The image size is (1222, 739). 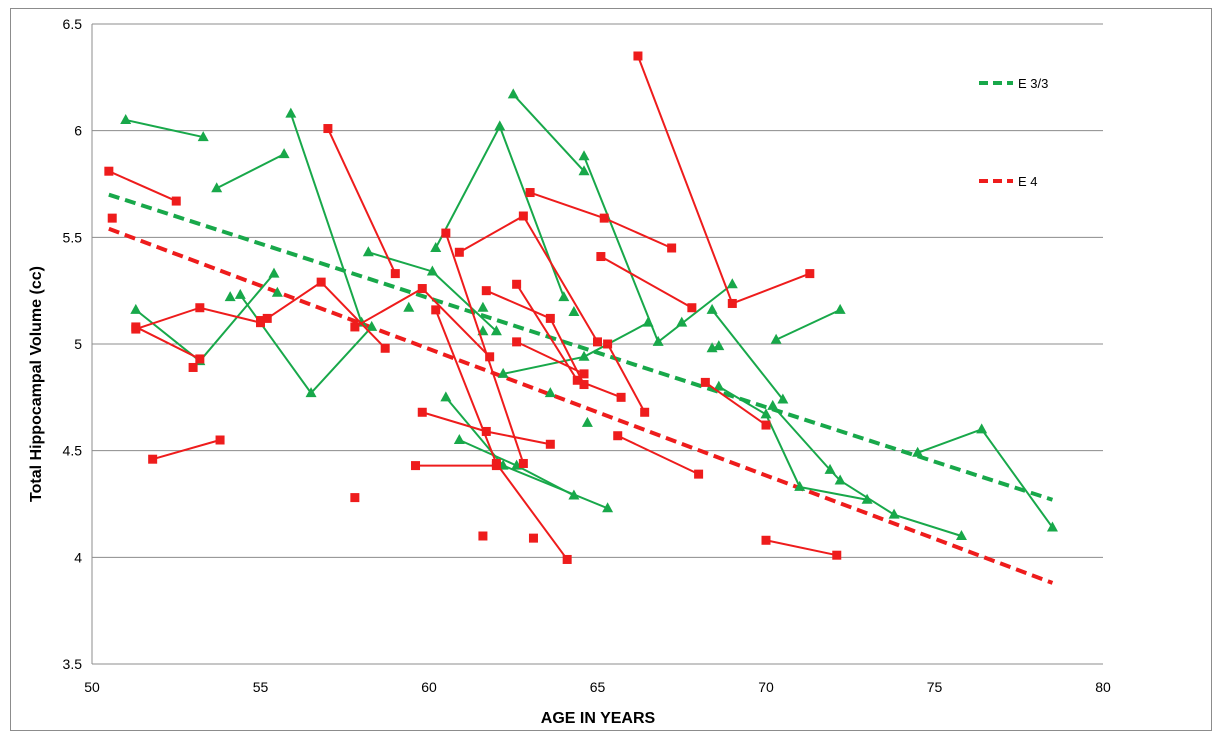 What do you see at coordinates (1033, 83) in the screenshot?
I see `legend-label: E 3/3` at bounding box center [1033, 83].